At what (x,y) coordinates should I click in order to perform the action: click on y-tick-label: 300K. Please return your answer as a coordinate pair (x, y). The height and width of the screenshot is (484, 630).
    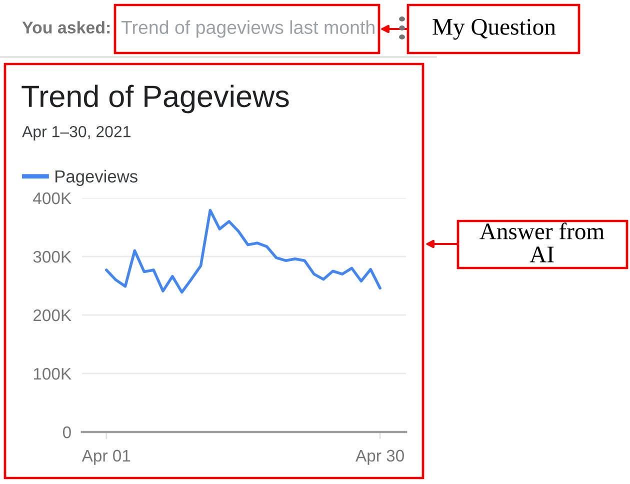
    Looking at the image, I should click on (52, 256).